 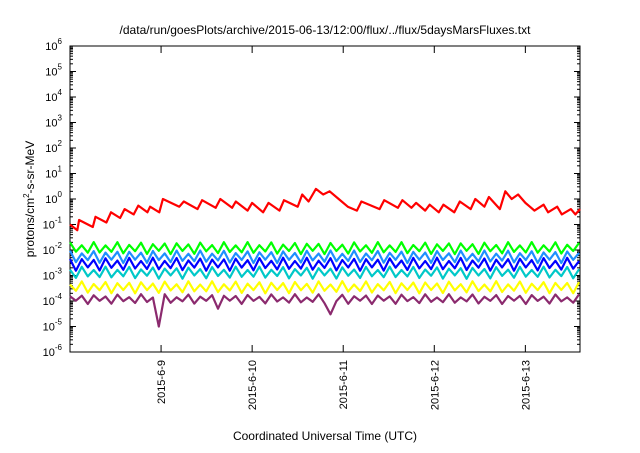 What do you see at coordinates (53, 351) in the screenshot?
I see `y-tick-label: 10⁻⁶` at bounding box center [53, 351].